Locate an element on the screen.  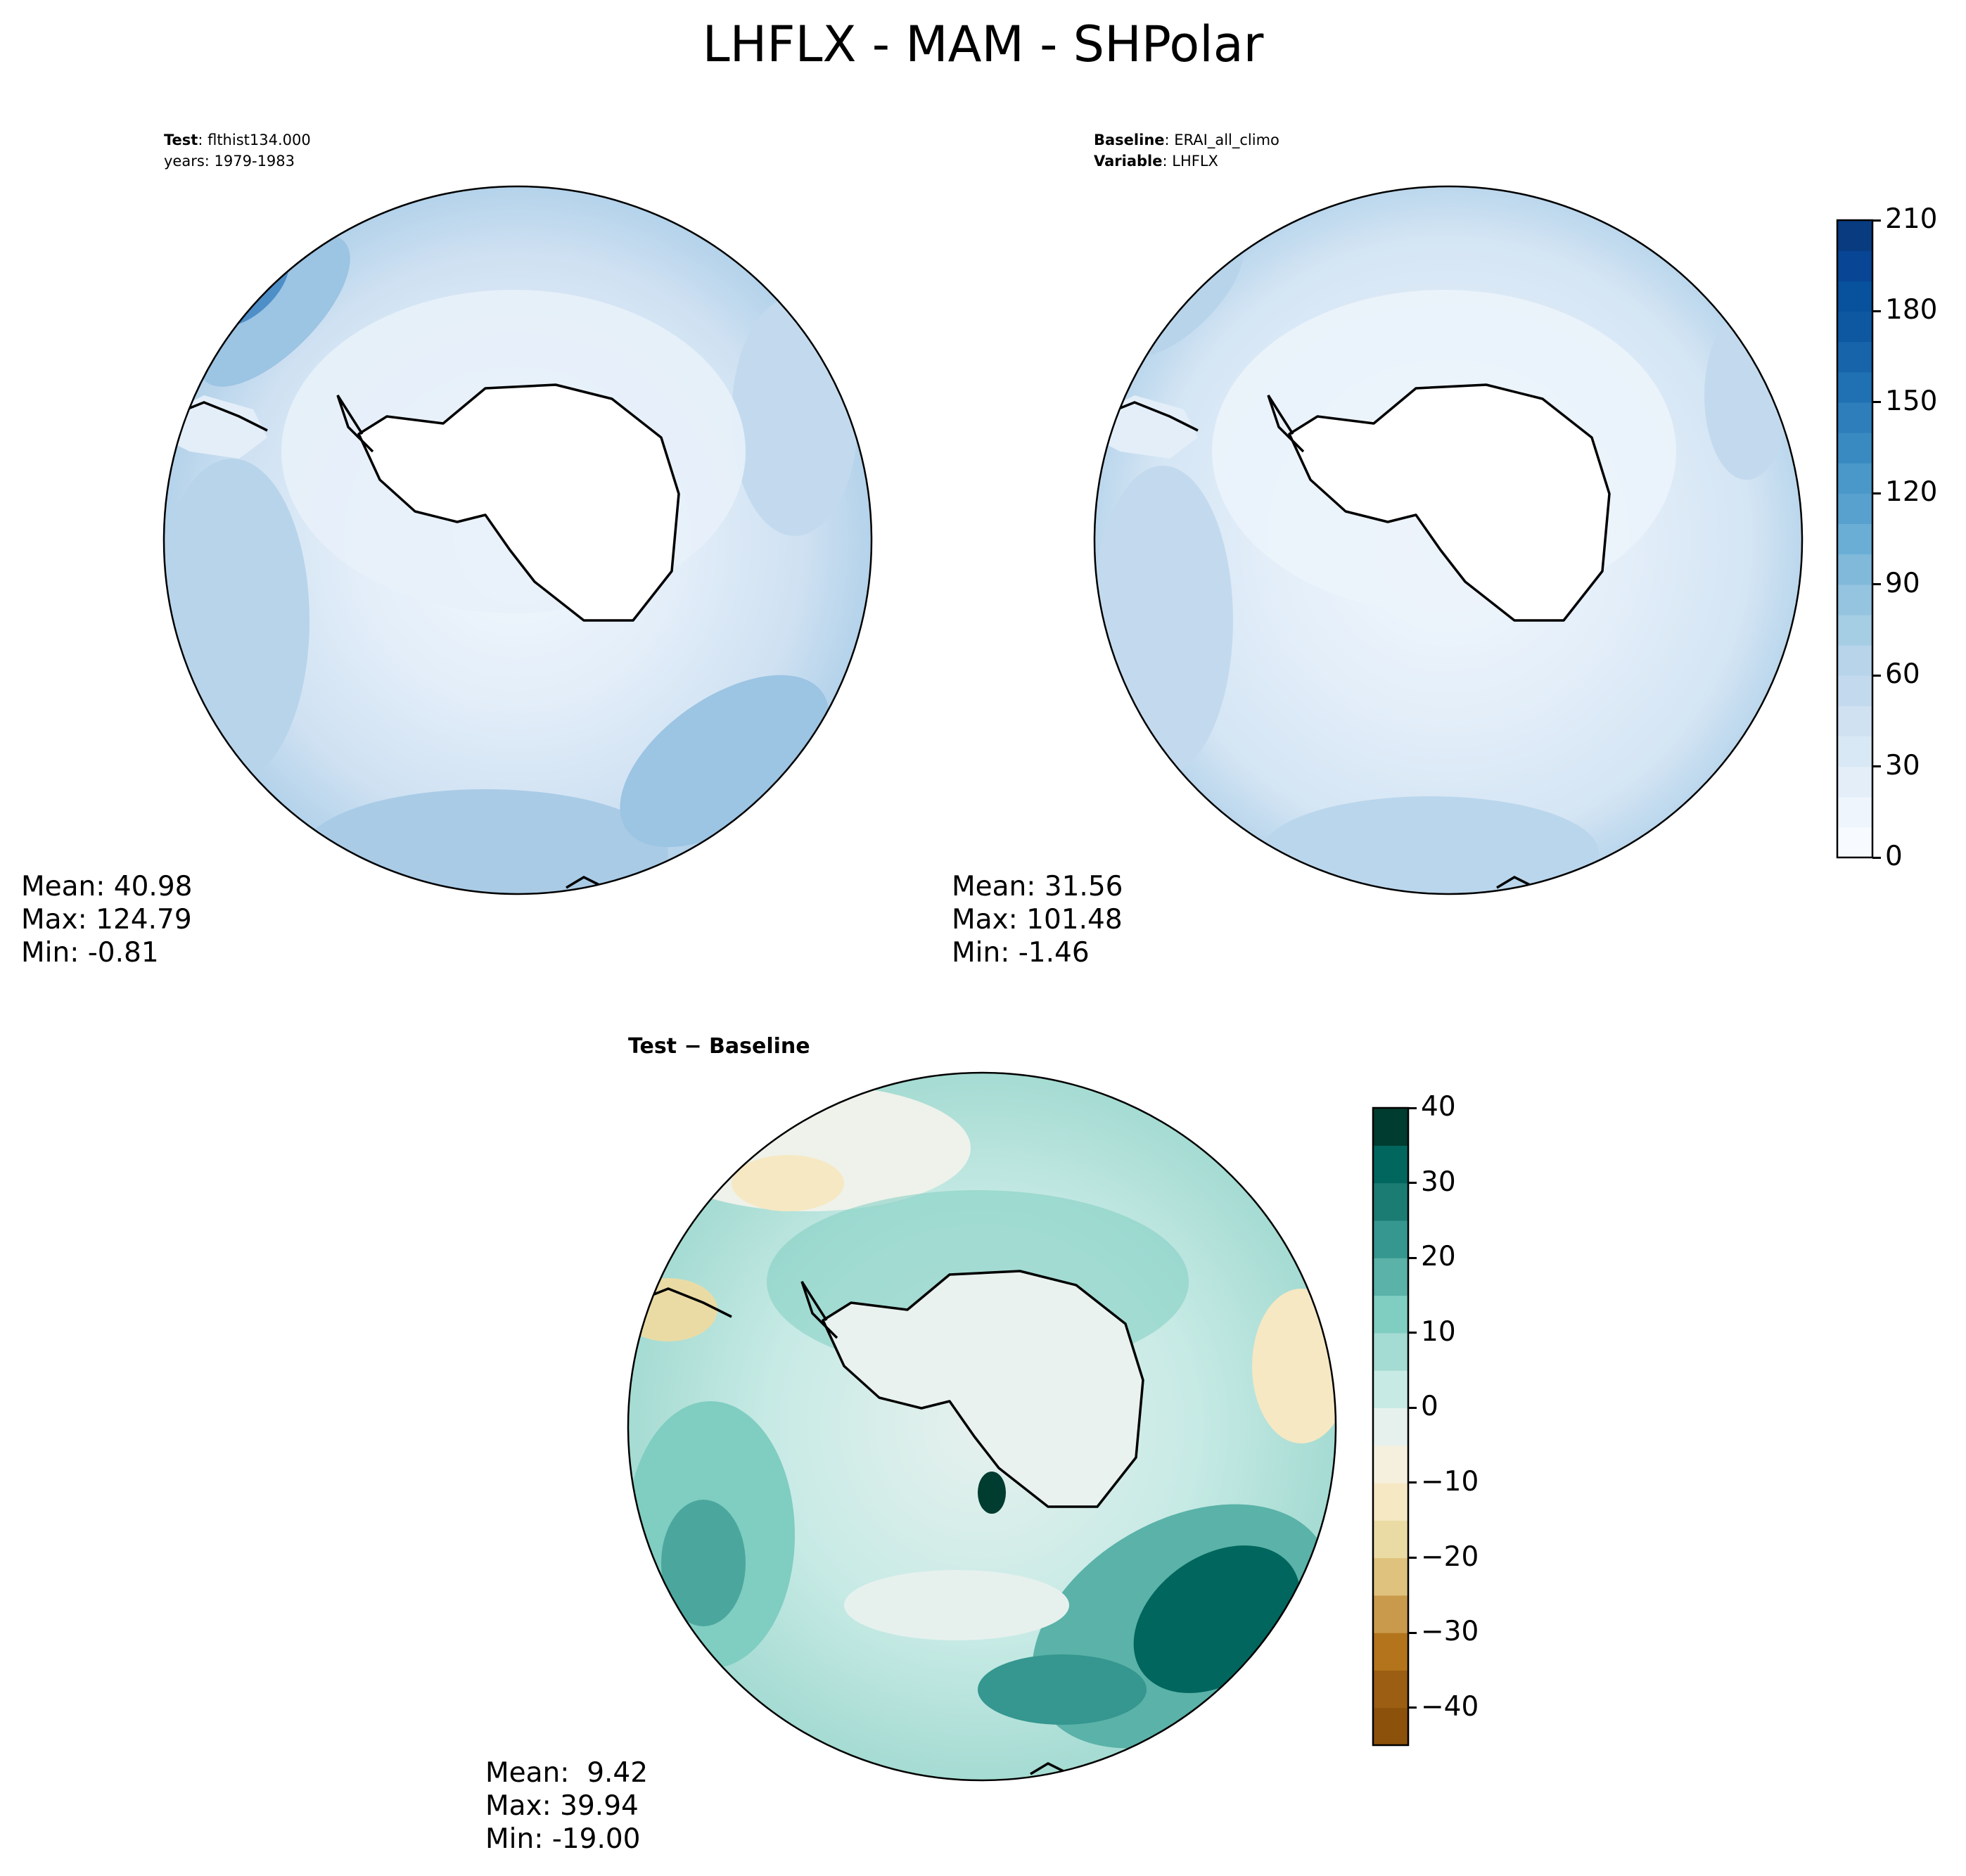
diff-mean: Mean: 9.42 is located at coordinates (567, 1773).